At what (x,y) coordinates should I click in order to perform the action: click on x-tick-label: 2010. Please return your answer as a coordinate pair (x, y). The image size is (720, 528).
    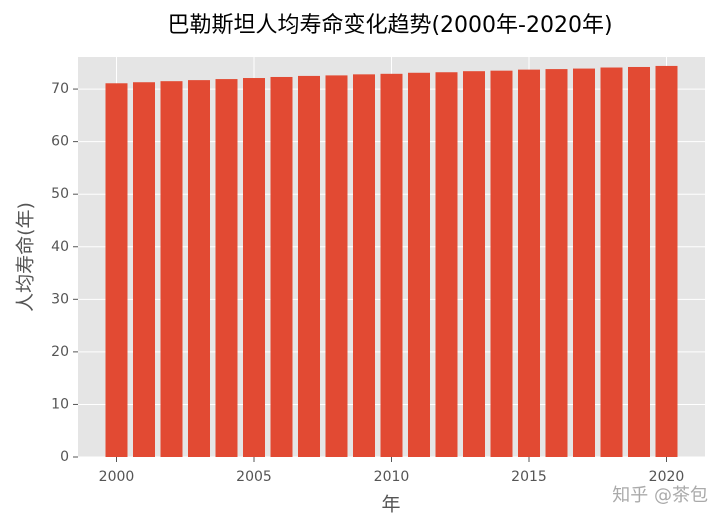
    Looking at the image, I should click on (392, 477).